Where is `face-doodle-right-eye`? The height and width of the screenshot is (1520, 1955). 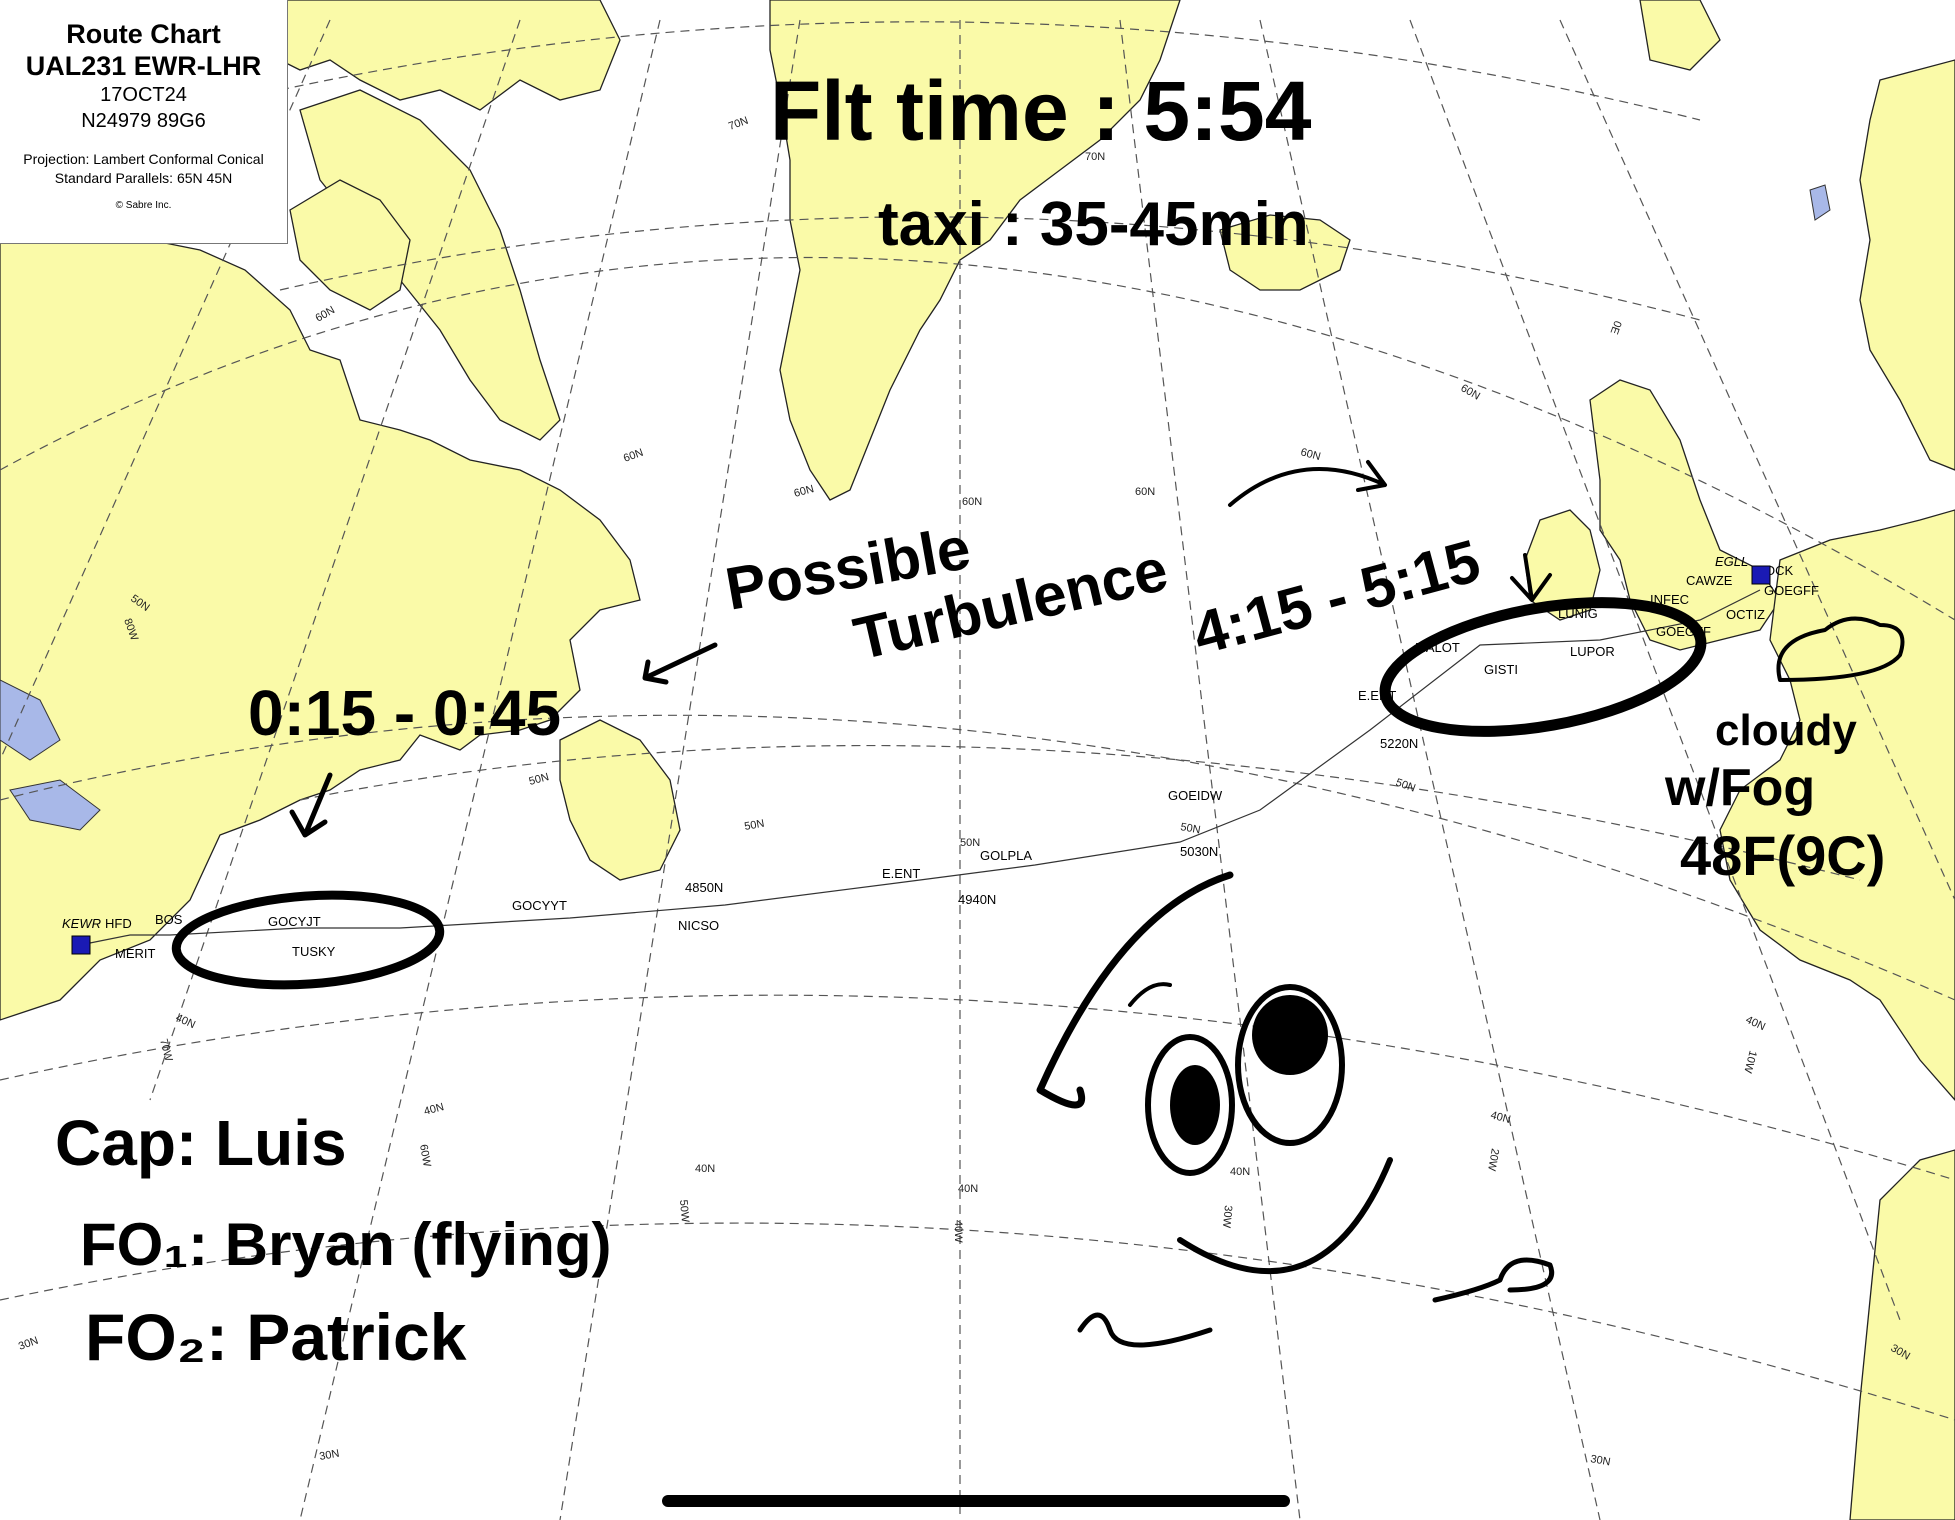
face-doodle-right-eye is located at coordinates (1290, 1065).